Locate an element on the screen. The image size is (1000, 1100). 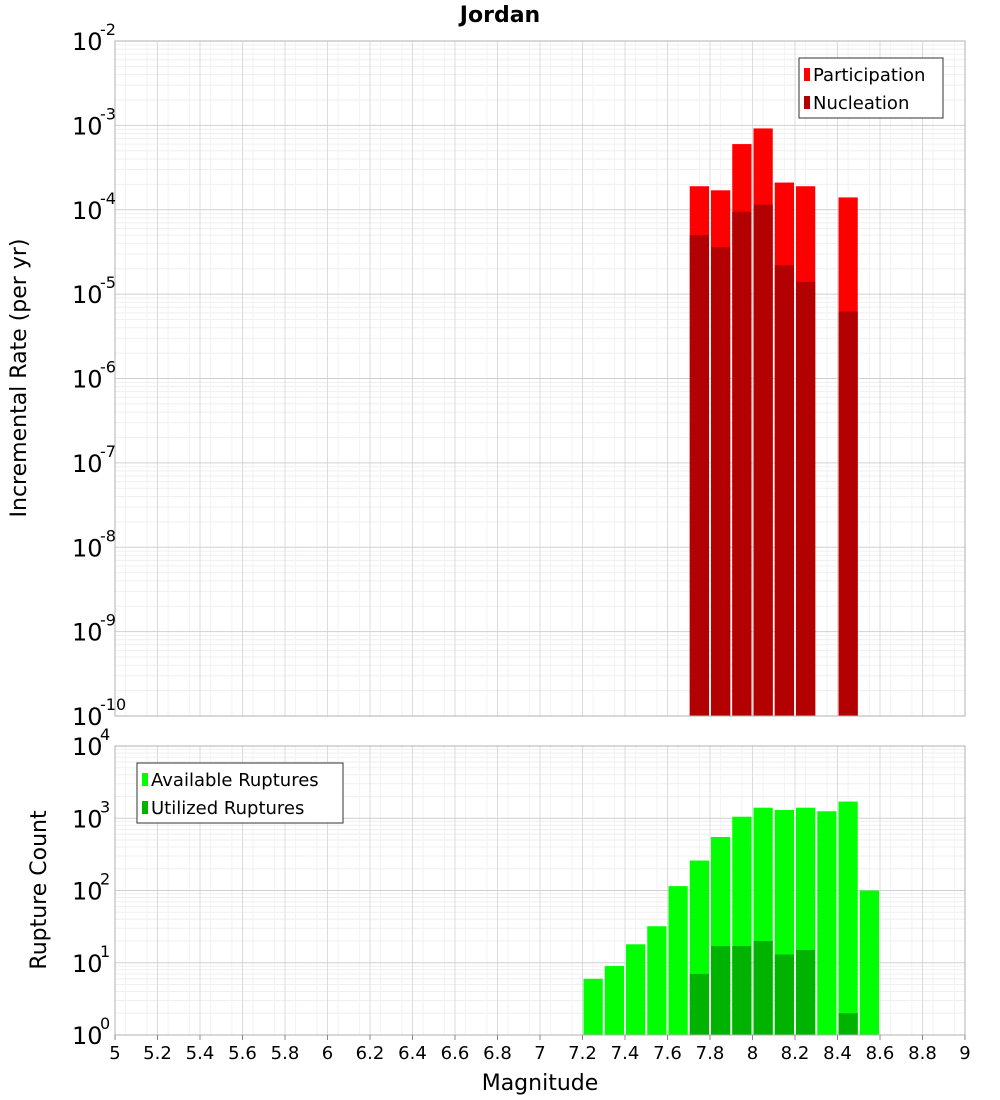
top-y-tick-exponent: -4 is located at coordinates (108, 198).